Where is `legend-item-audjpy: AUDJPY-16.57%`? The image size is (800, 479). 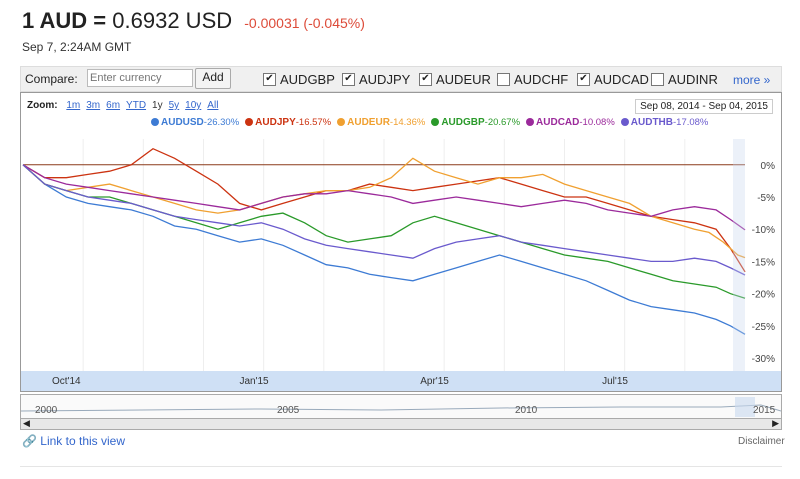 legend-item-audjpy: AUDJPY-16.57% is located at coordinates (288, 122).